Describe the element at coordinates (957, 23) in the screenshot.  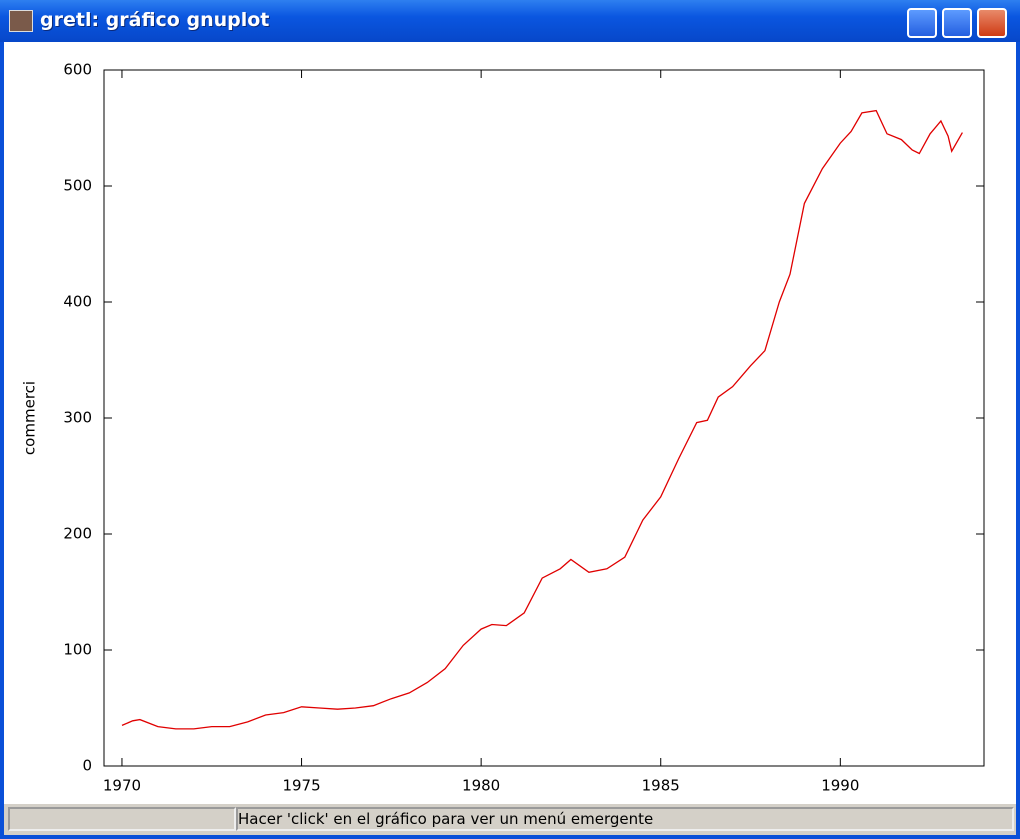
I see `maximize-button` at that location.